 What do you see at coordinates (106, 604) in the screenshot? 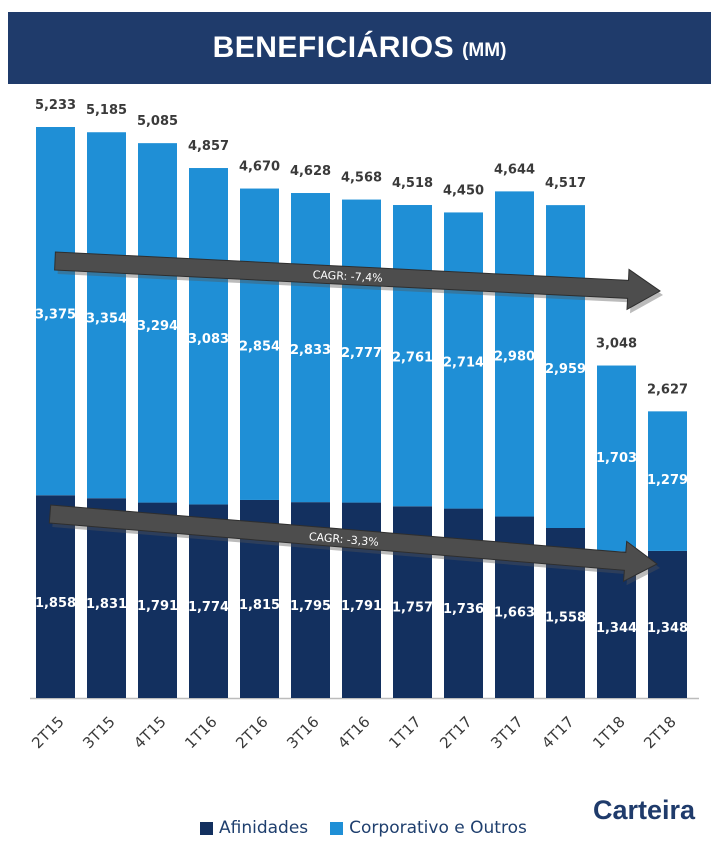
I see `data-label-afinidades: 1,831` at bounding box center [106, 604].